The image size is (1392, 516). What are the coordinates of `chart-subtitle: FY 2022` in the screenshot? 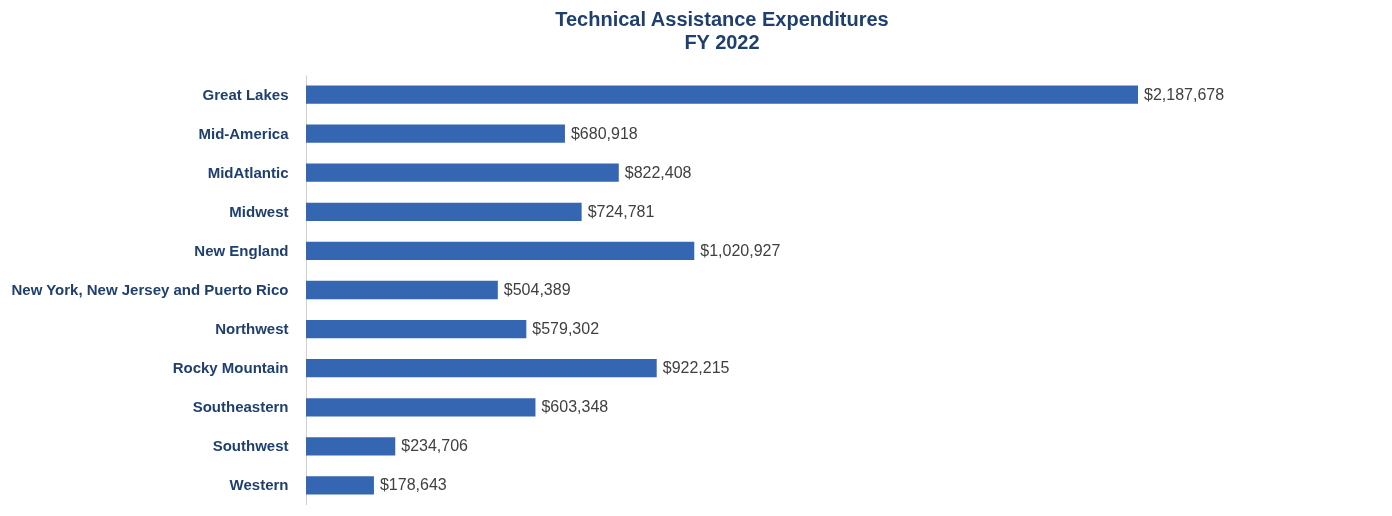 It's located at (722, 42).